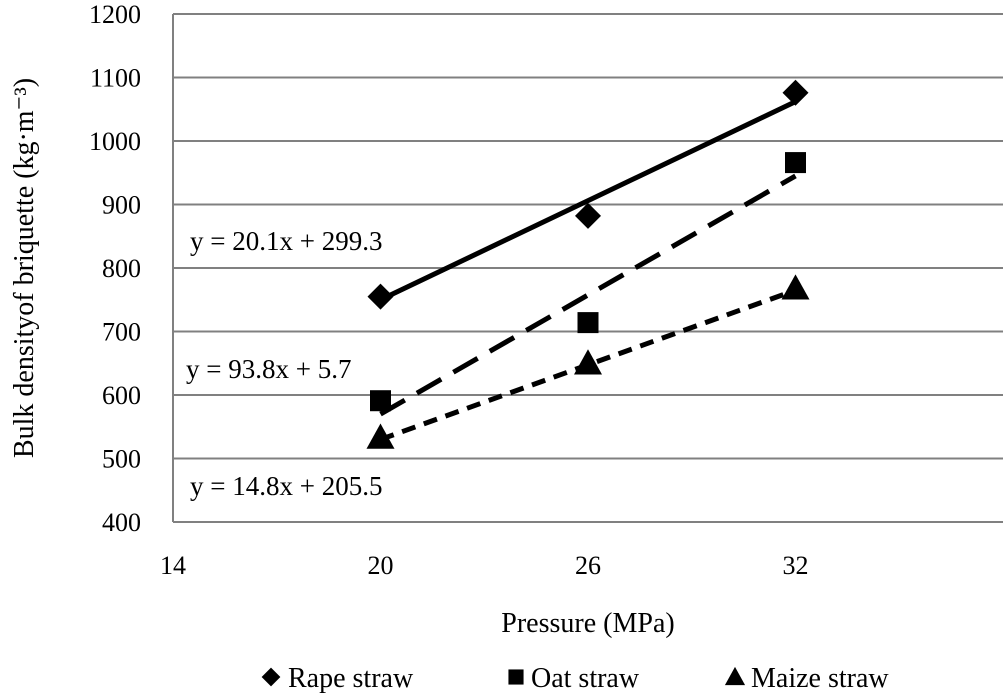 This screenshot has height=697, width=1004. I want to click on y-axis-title: Bulk densityof briquette (kg·m⁻³), so click(24, 268).